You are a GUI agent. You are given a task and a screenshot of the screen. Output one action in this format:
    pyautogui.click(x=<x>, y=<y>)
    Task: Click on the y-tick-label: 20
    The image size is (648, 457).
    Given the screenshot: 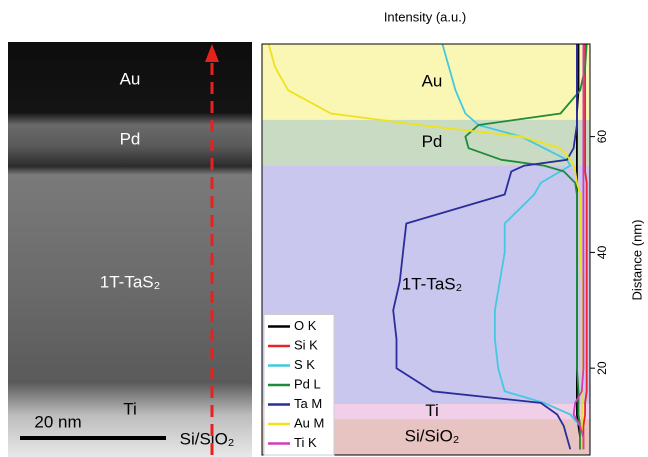 What is the action you would take?
    pyautogui.click(x=602, y=368)
    